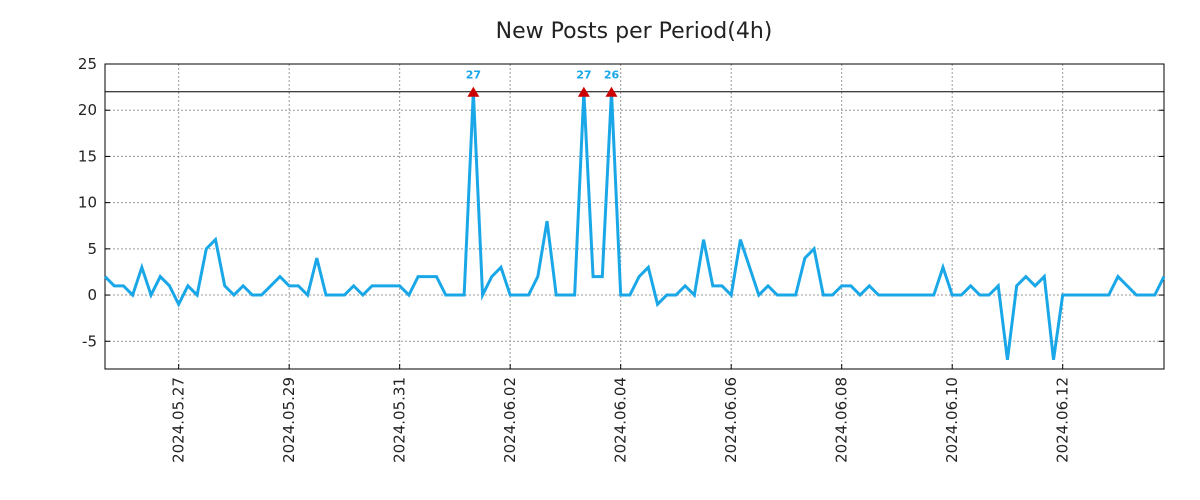  Describe the element at coordinates (89, 341) in the screenshot. I see `y-tick-label: -5` at that location.